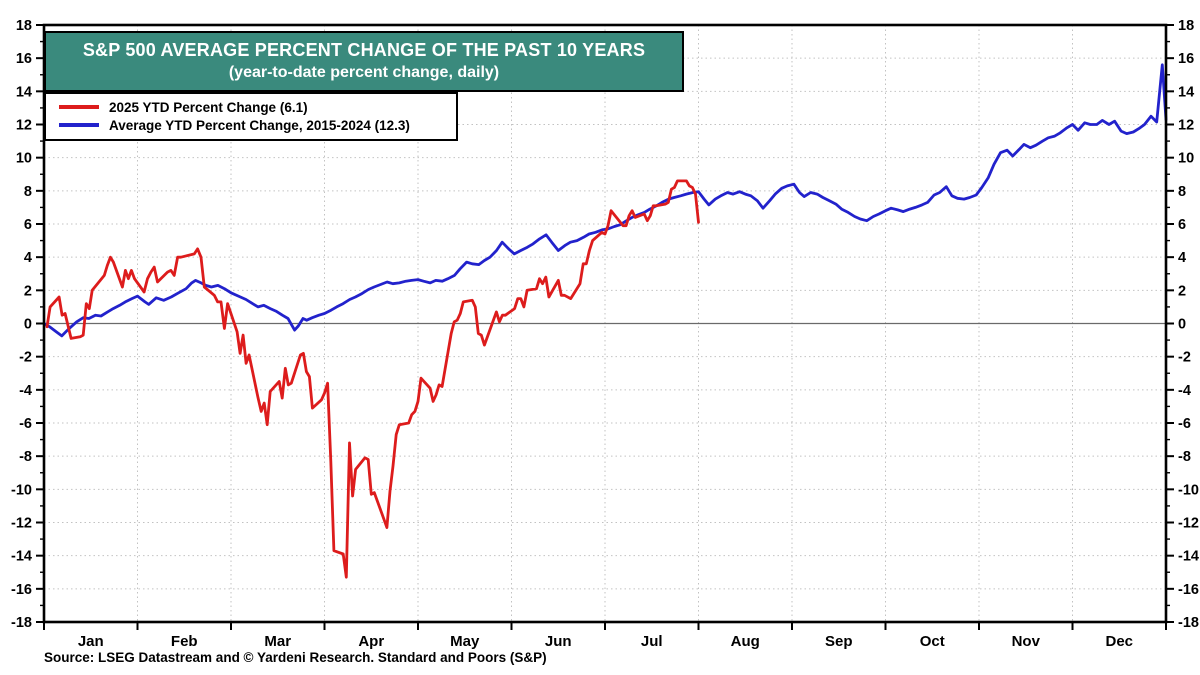  I want to click on y-axis-label-left: 16, so click(24, 59).